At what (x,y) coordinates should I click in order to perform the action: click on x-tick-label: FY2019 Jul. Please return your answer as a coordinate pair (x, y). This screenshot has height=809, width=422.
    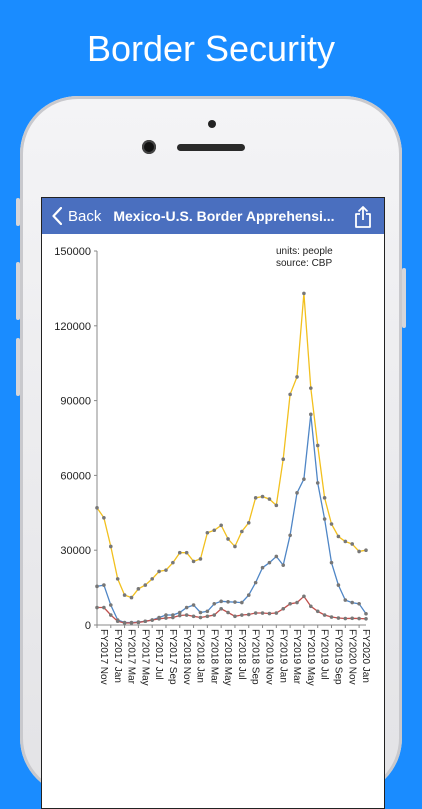
    Looking at the image, I should click on (324, 654).